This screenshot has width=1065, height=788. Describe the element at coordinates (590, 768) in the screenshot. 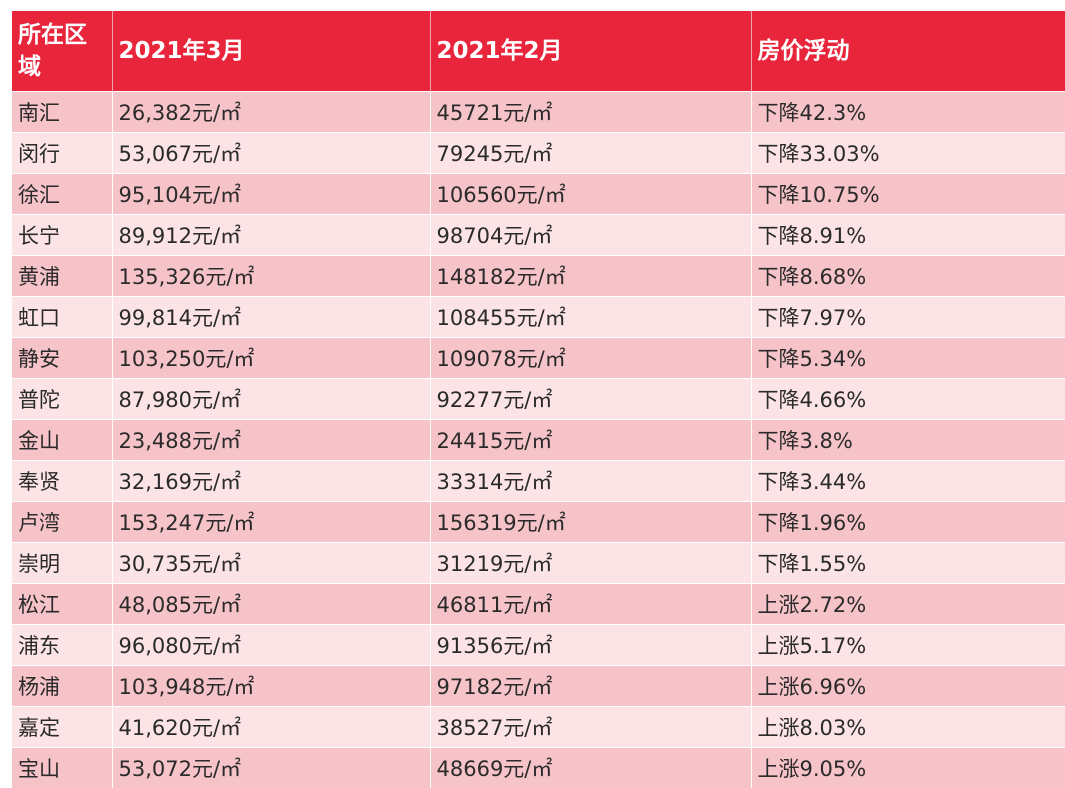

I see `cell-feb-price: 48669元/㎡` at that location.